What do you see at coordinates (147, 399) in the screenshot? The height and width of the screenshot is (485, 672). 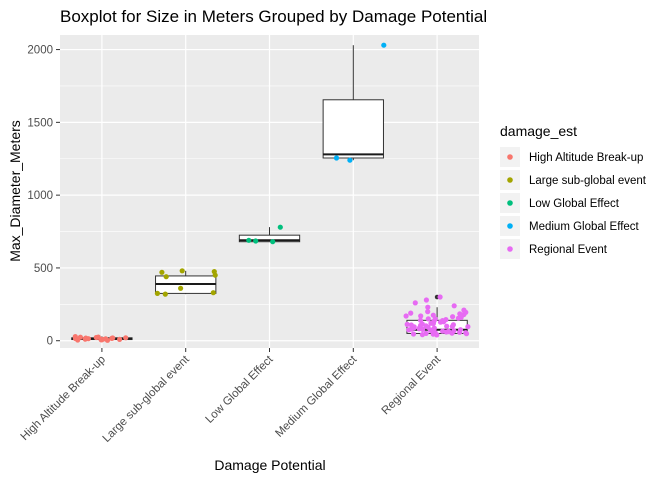 I see `x-tick-label: Large sub-global event` at bounding box center [147, 399].